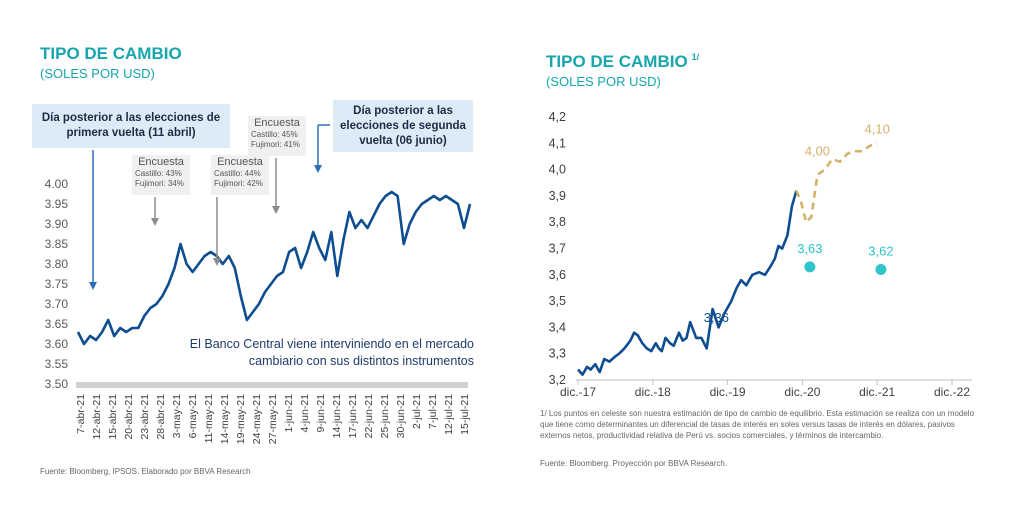 The width and height of the screenshot is (1024, 527). I want to click on x-tick-label: 22-jun-21, so click(369, 416).